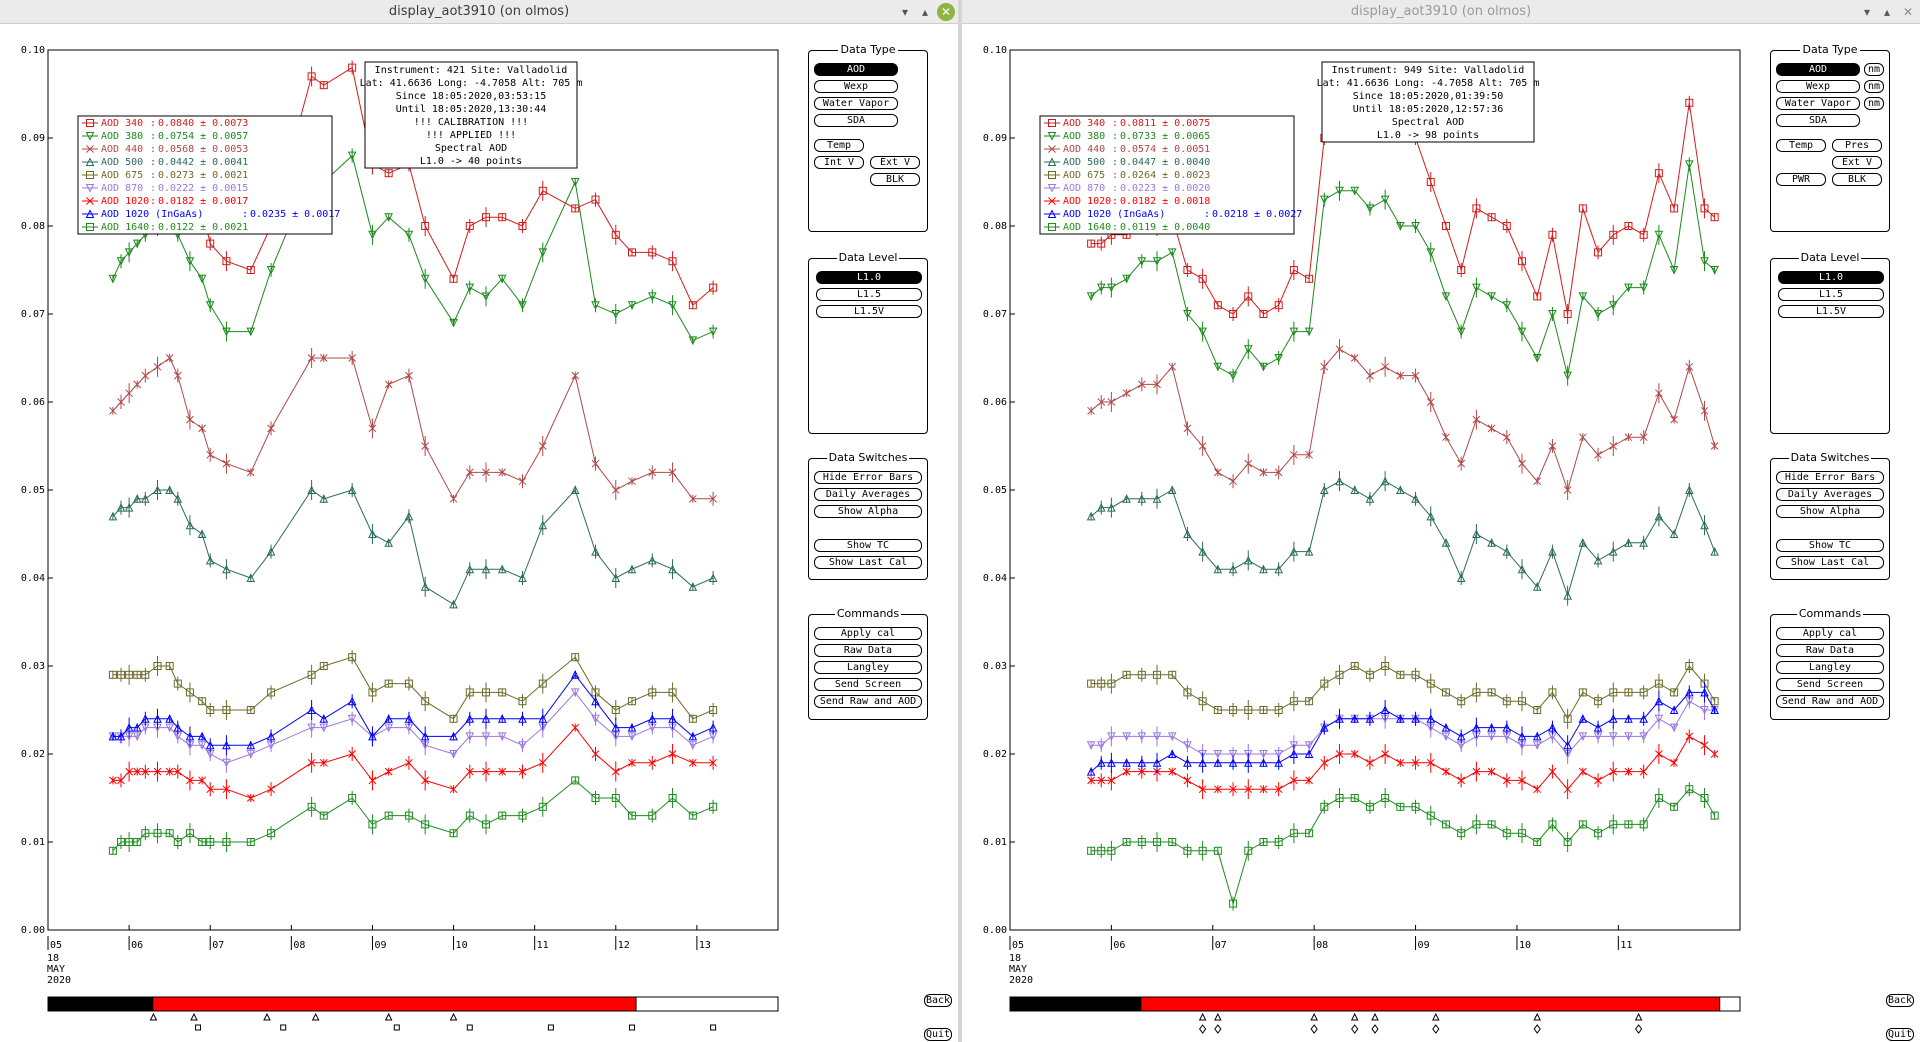 This screenshot has width=1920, height=1042. Describe the element at coordinates (153, 201) in the screenshot. I see `legend-colon: :` at that location.